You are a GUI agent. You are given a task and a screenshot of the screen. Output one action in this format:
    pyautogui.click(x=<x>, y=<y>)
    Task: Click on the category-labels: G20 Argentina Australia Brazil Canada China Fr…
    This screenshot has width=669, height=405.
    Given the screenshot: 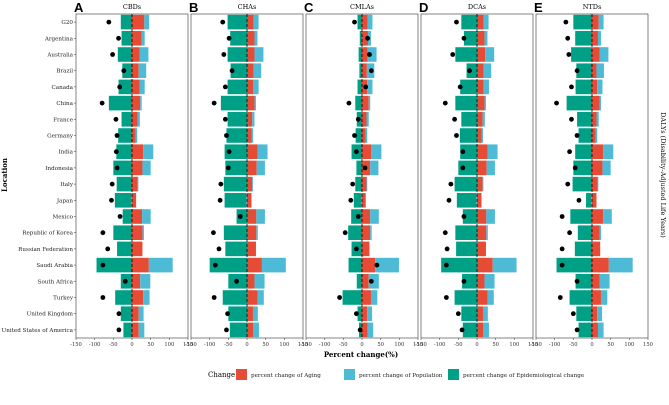 What is the action you would take?
    pyautogui.click(x=39, y=177)
    